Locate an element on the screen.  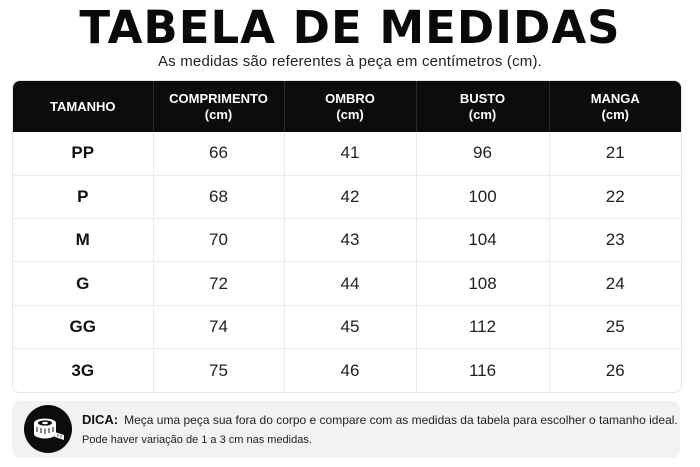
manga-cell: 21 is located at coordinates (615, 154).